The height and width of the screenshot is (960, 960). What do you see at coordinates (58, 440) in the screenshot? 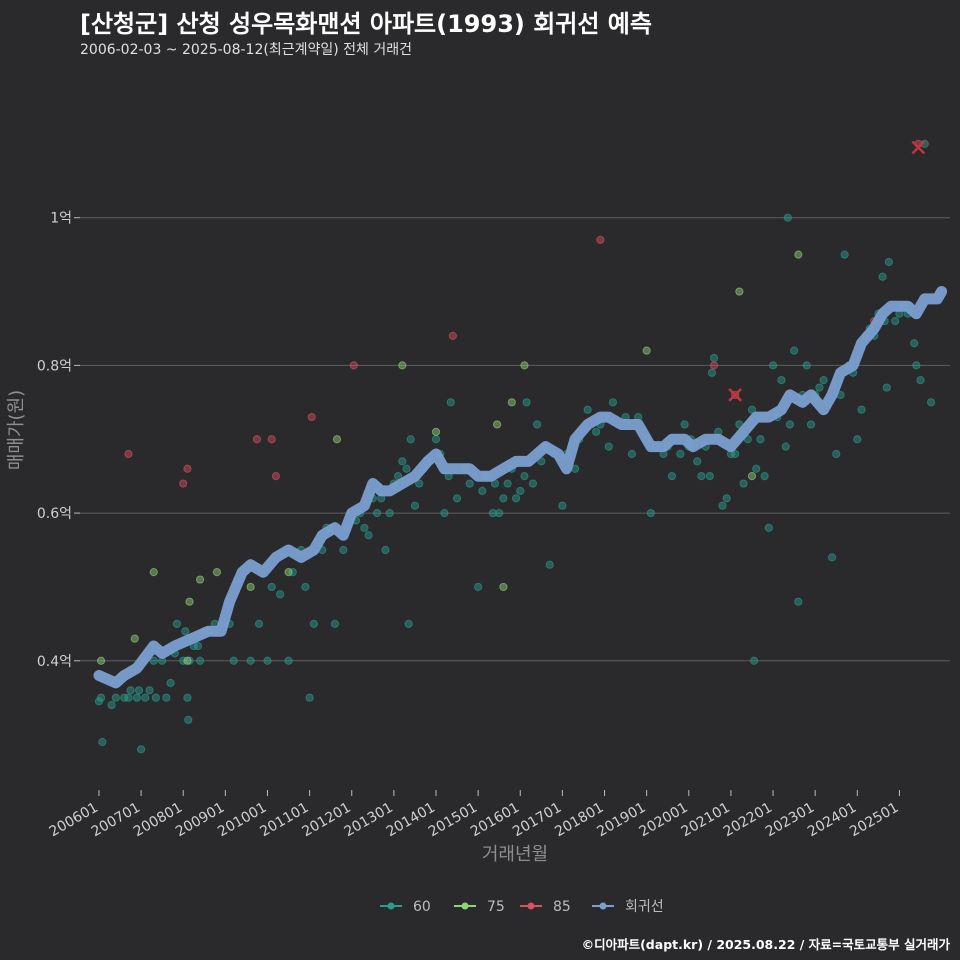
I see `y-axis-ticks: 0.4억 0.6억 0.8억 1억` at bounding box center [58, 440].